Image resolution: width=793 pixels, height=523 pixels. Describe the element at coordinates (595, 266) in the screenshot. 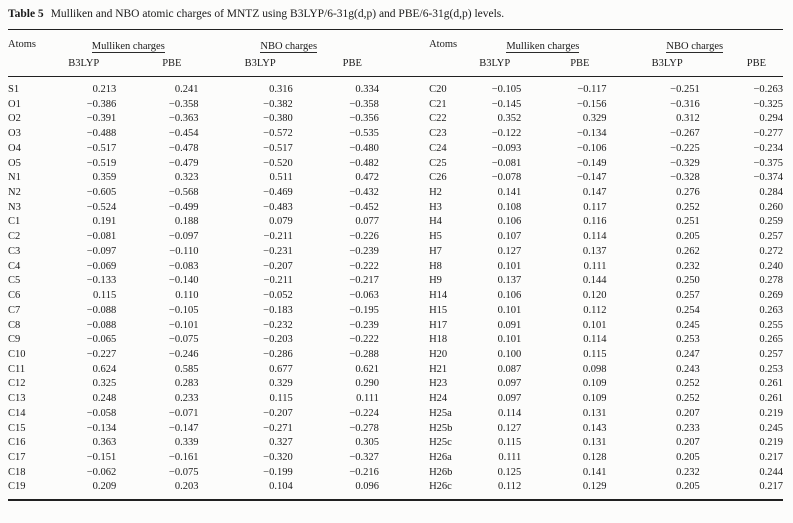

I see `charge-value: 0.111` at that location.